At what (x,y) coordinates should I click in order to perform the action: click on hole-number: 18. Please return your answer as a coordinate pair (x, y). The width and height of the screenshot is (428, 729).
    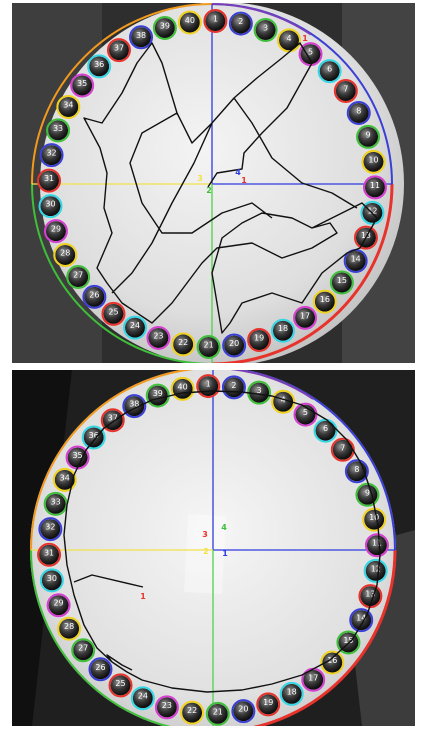
    Looking at the image, I should click on (292, 691).